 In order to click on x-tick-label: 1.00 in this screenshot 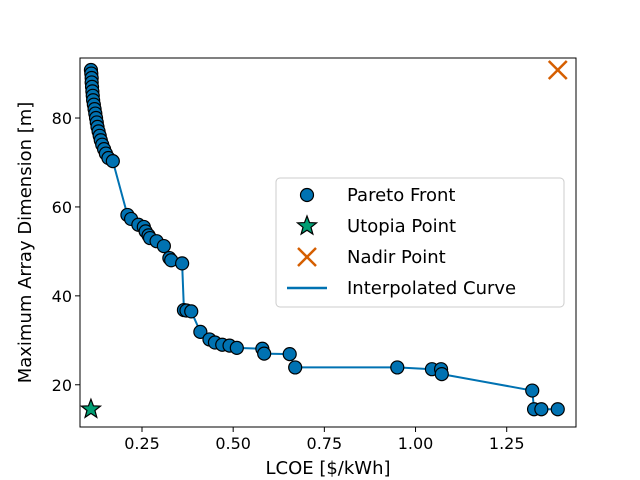, I will do `click(416, 443)`.